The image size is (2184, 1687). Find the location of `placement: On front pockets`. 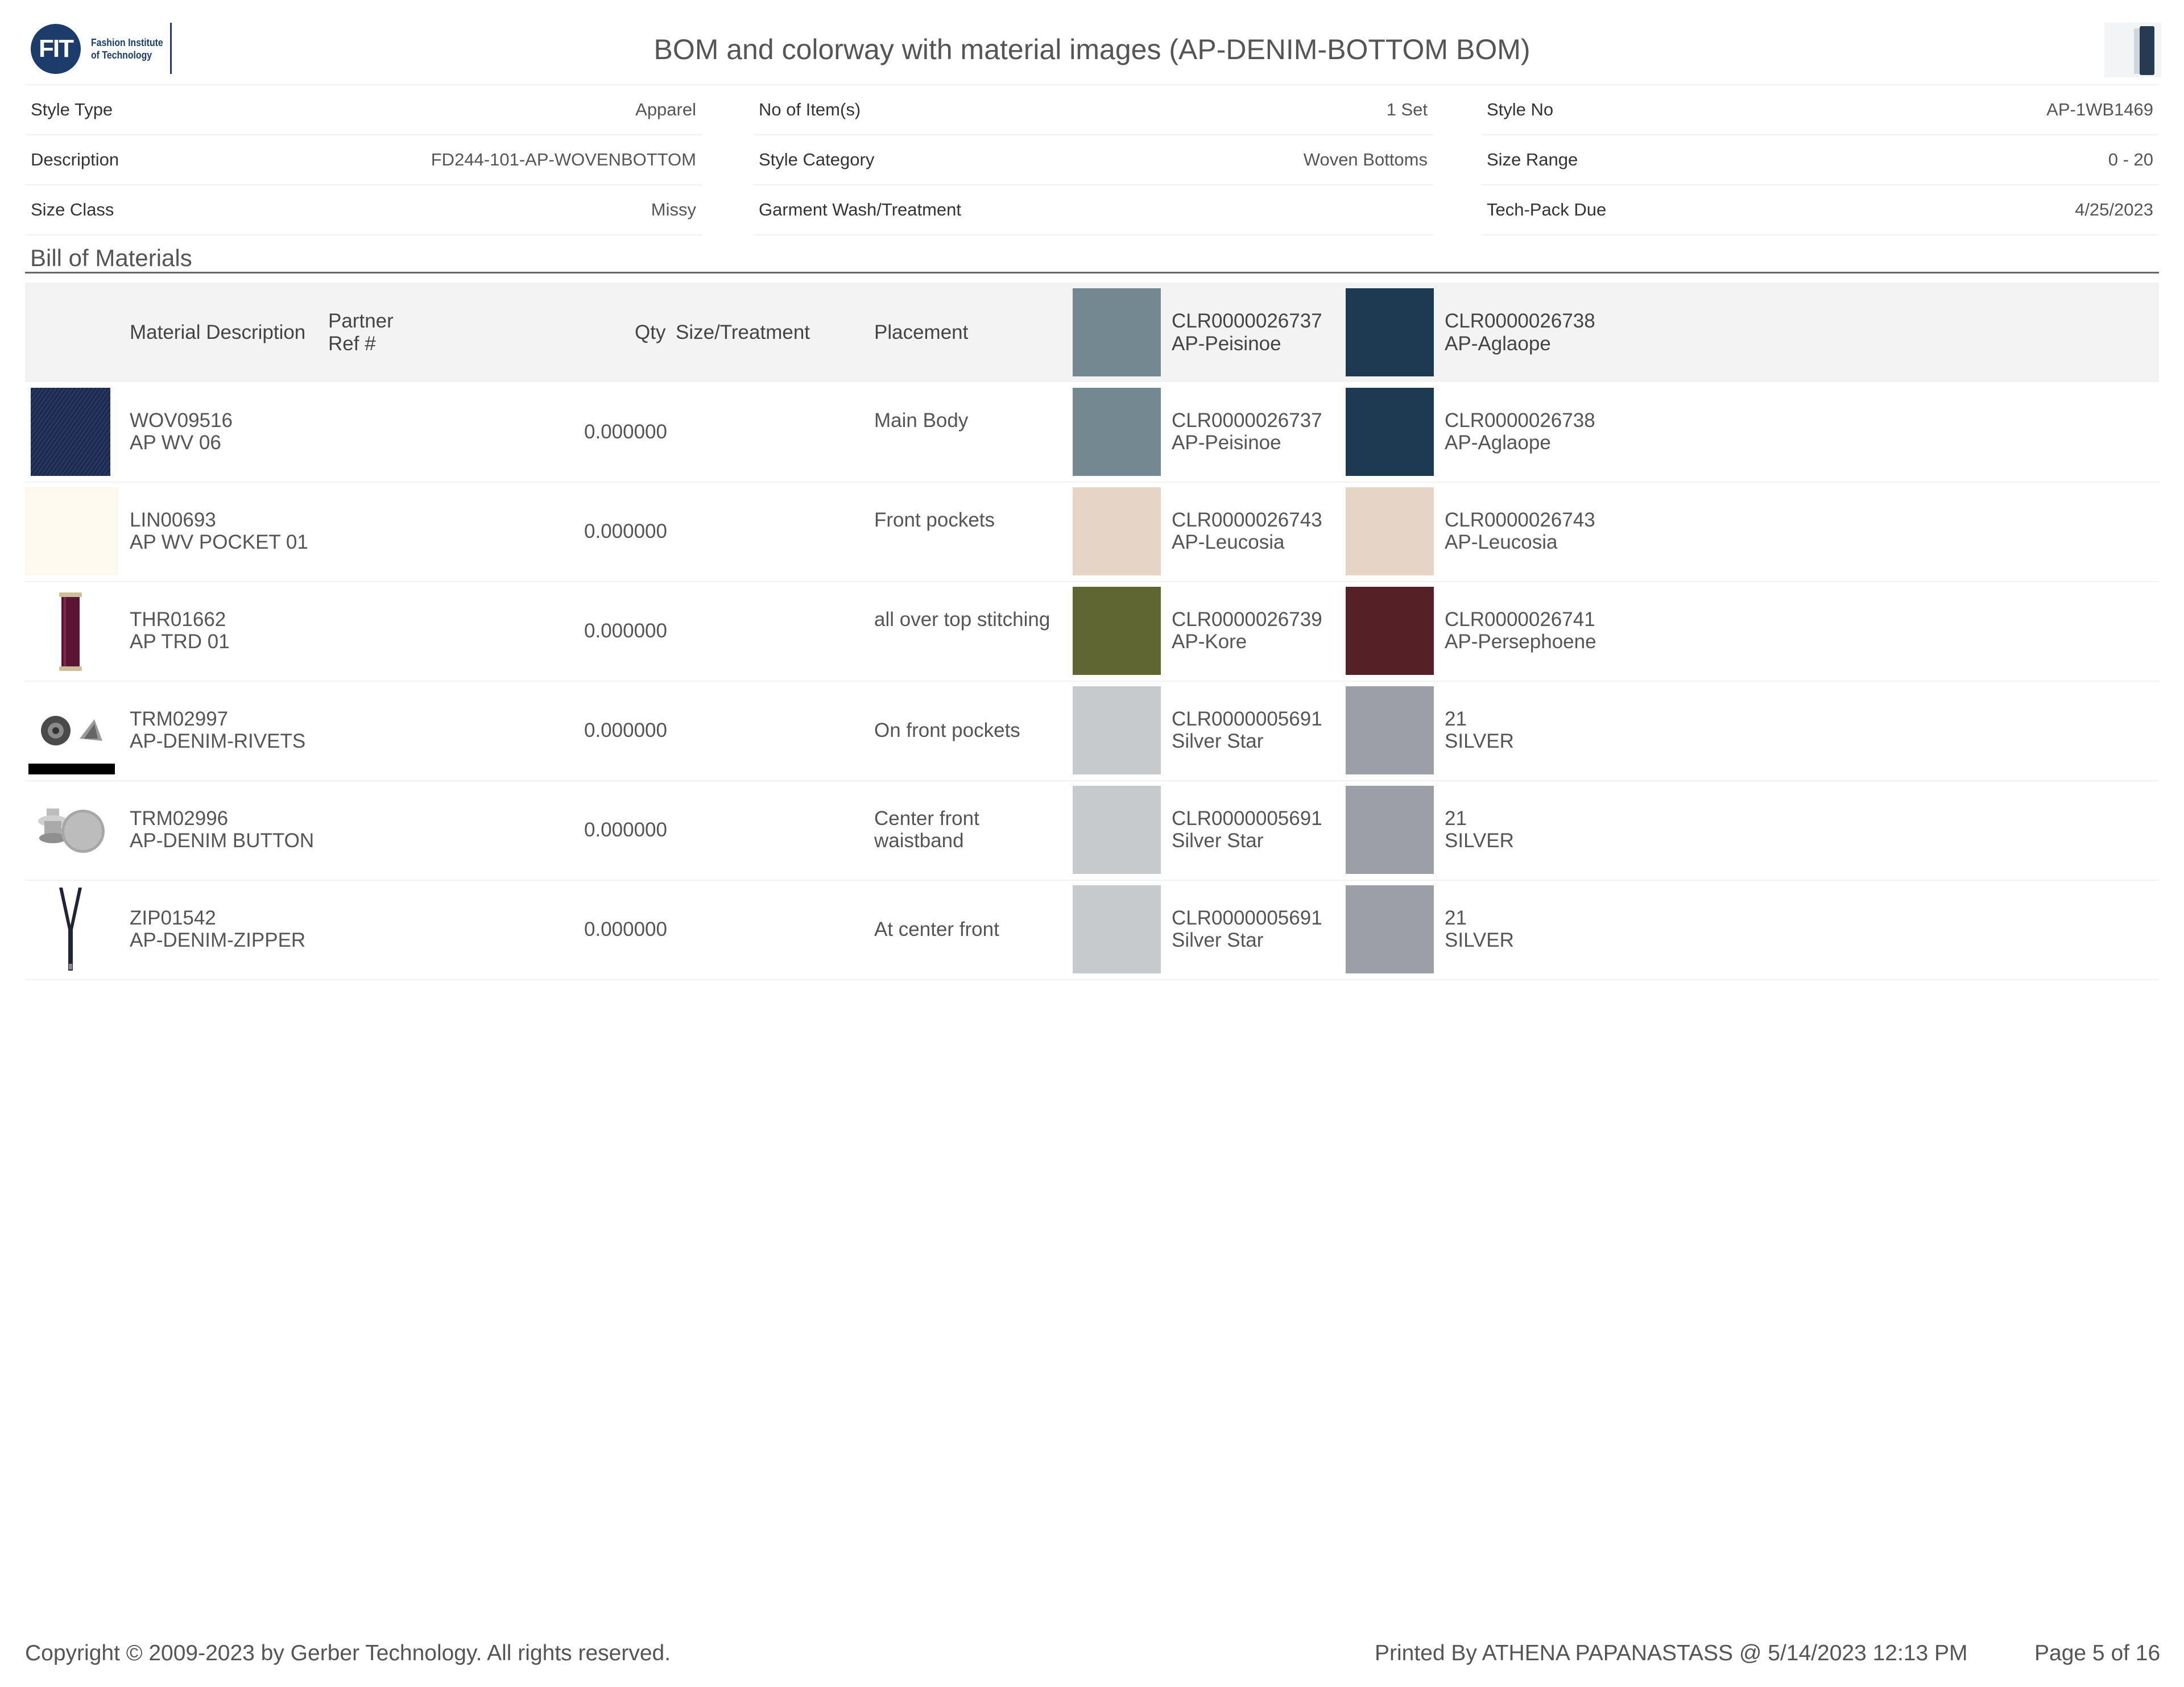

placement: On front pockets is located at coordinates (947, 730).